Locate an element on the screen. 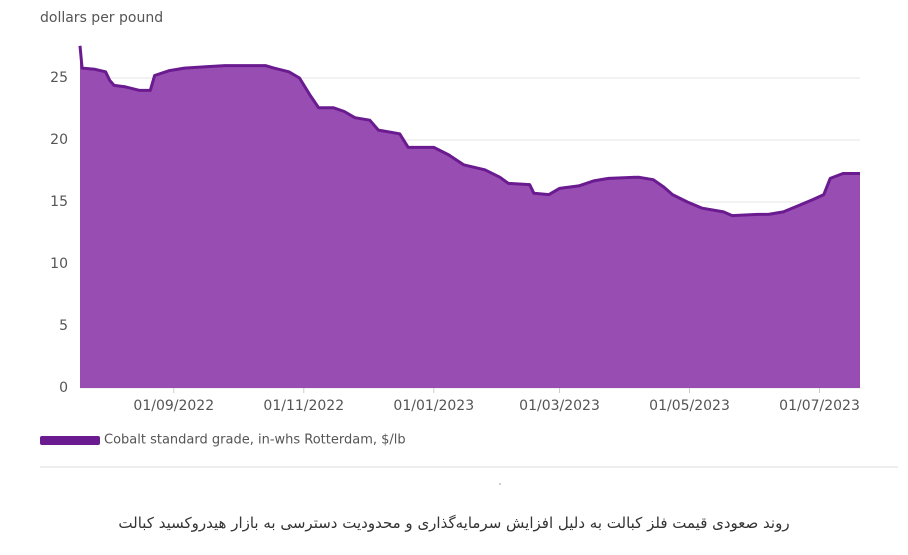 This screenshot has height=555, width=908. y-tick-label: 10 is located at coordinates (59, 264).